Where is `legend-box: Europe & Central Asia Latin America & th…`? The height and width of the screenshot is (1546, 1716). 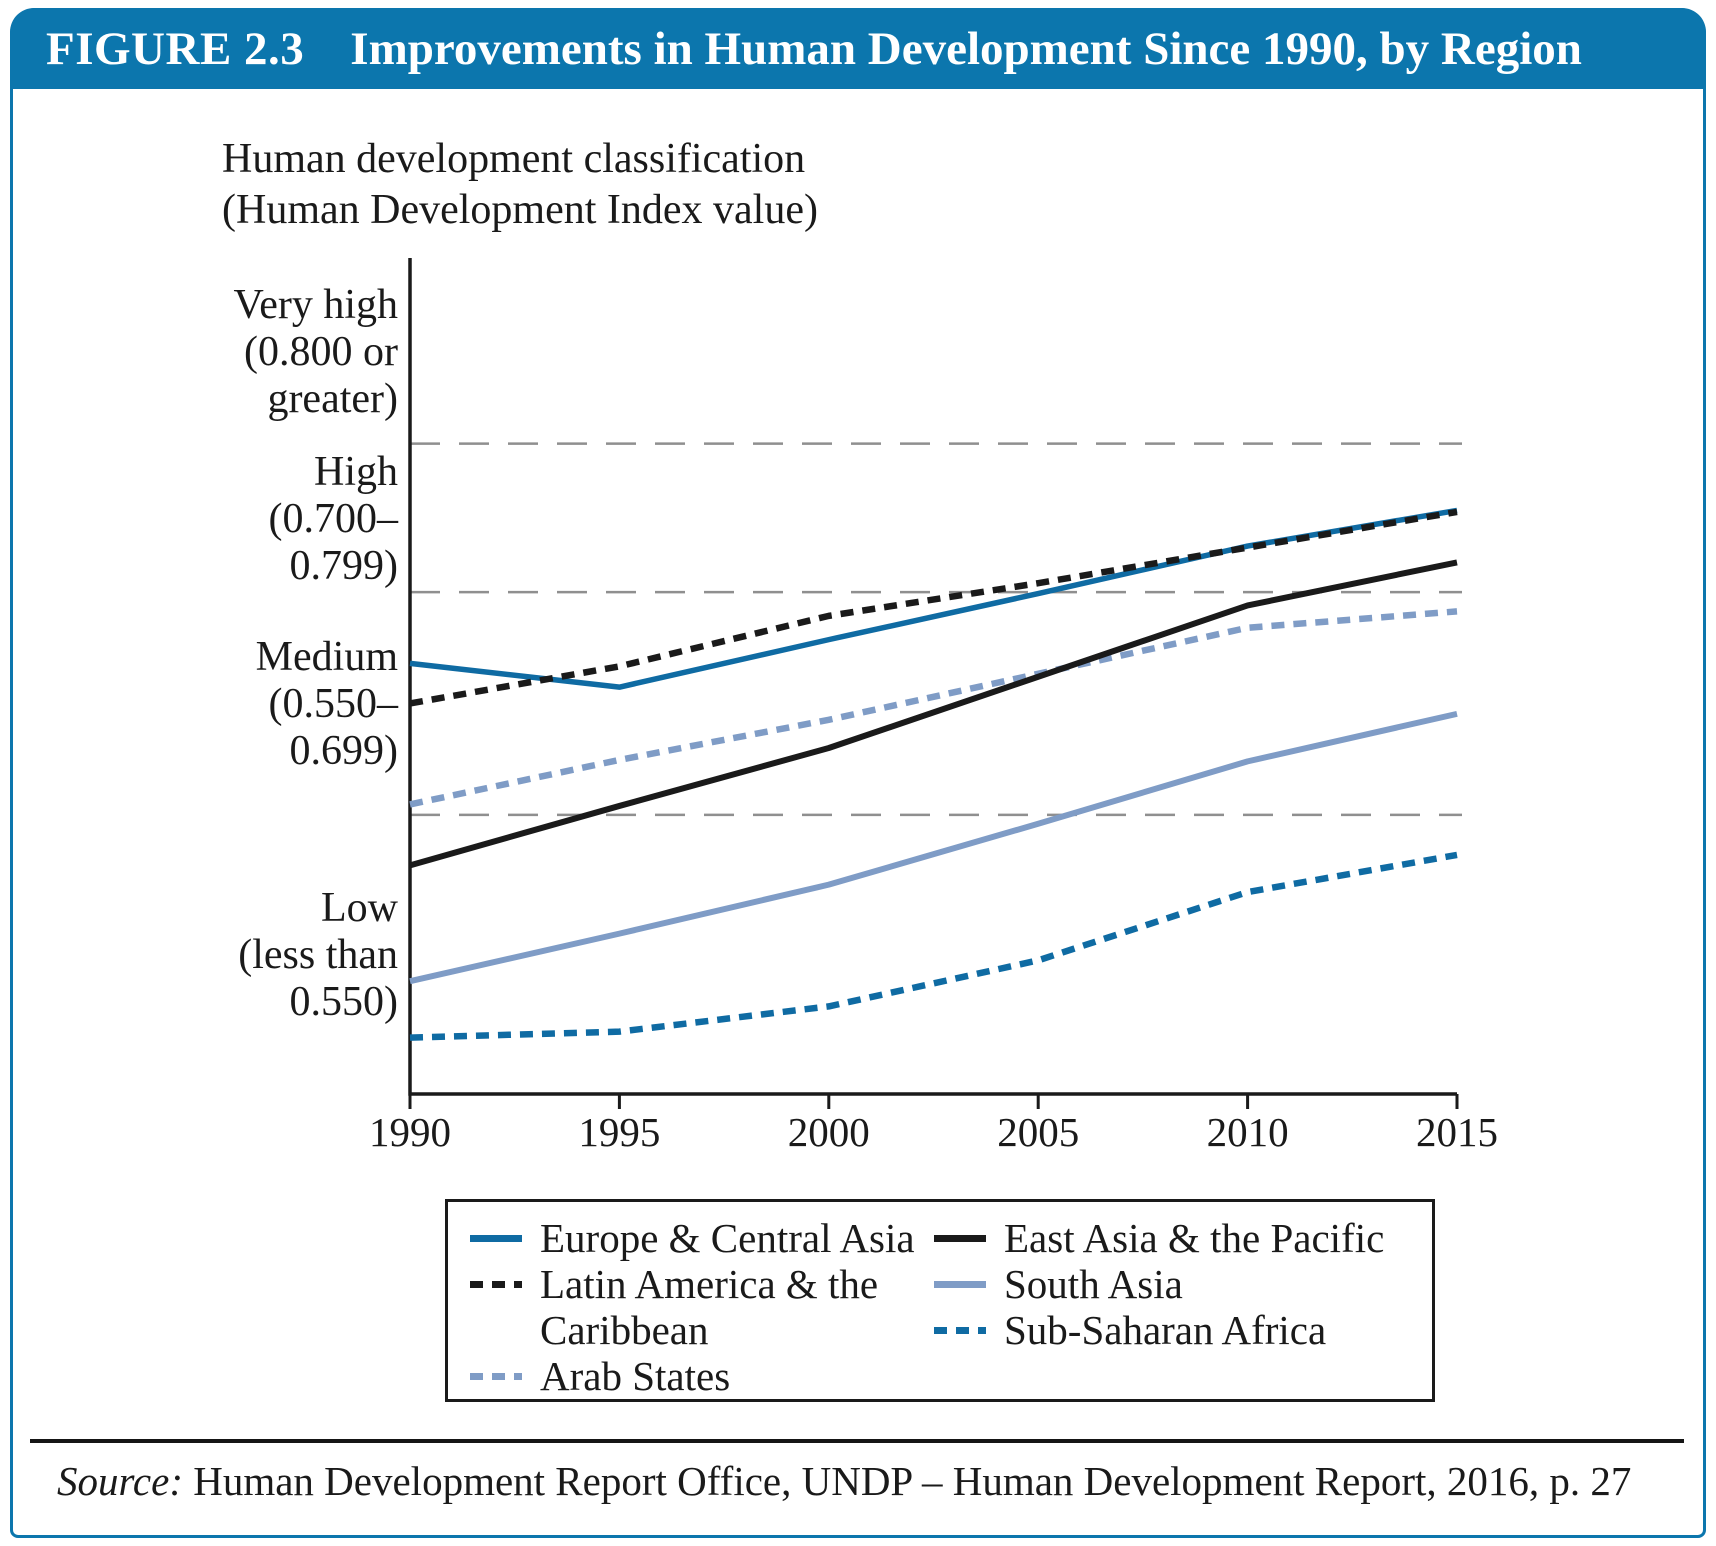 legend-box: Europe & Central Asia Latin America & th… is located at coordinates (940, 1300).